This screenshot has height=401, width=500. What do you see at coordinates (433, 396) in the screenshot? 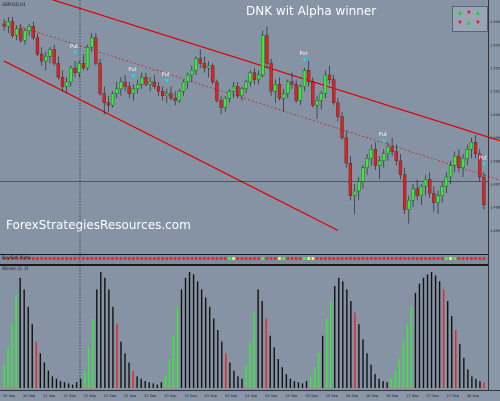
I see `time-tick-label: 27 Sep` at bounding box center [433, 396].